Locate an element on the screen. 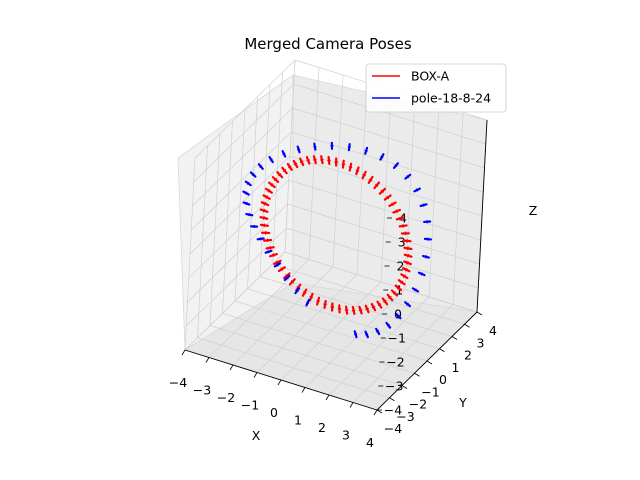 The width and height of the screenshot is (640, 480). camera-poses is located at coordinates (337, 240).